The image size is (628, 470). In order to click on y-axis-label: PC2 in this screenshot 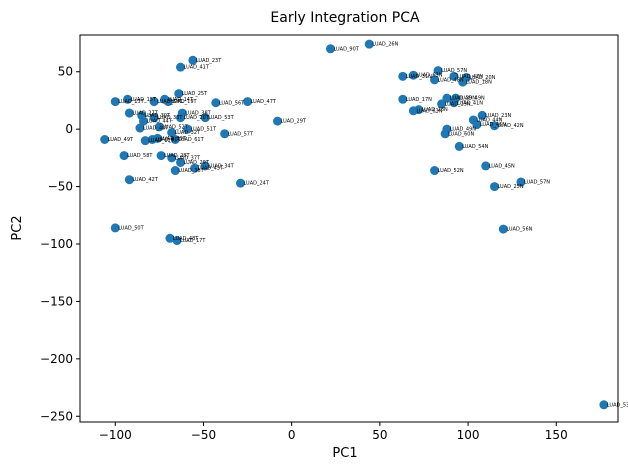, I will do `click(17, 227)`.